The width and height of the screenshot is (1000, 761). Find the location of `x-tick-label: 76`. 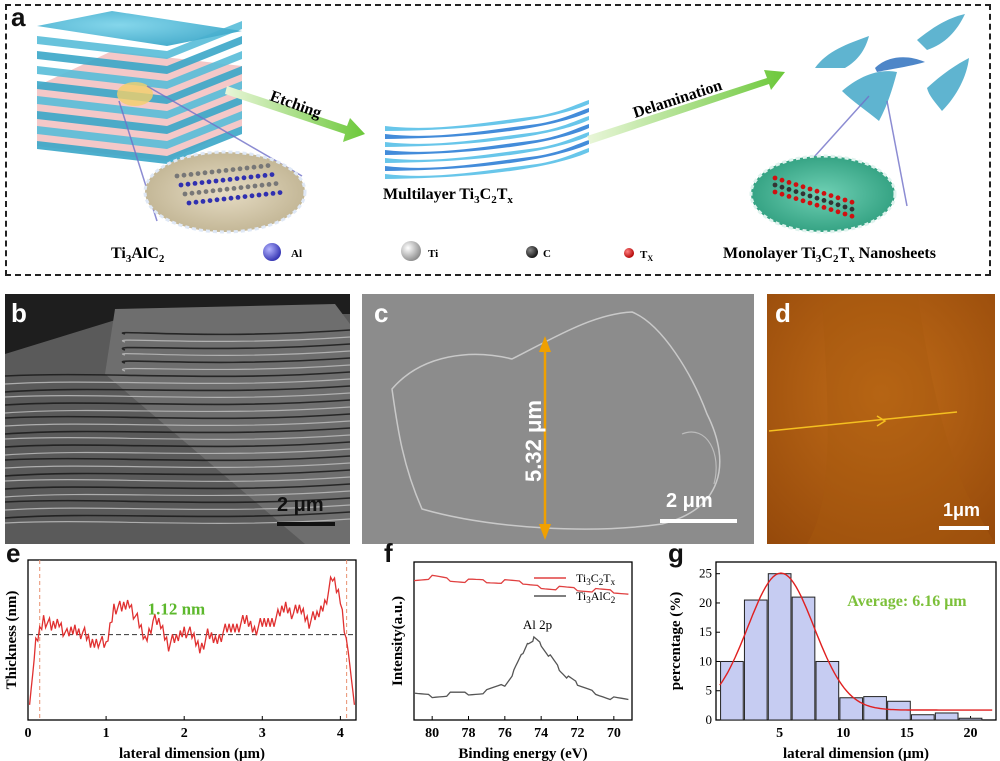

x-tick-label: 76 is located at coordinates (505, 733).